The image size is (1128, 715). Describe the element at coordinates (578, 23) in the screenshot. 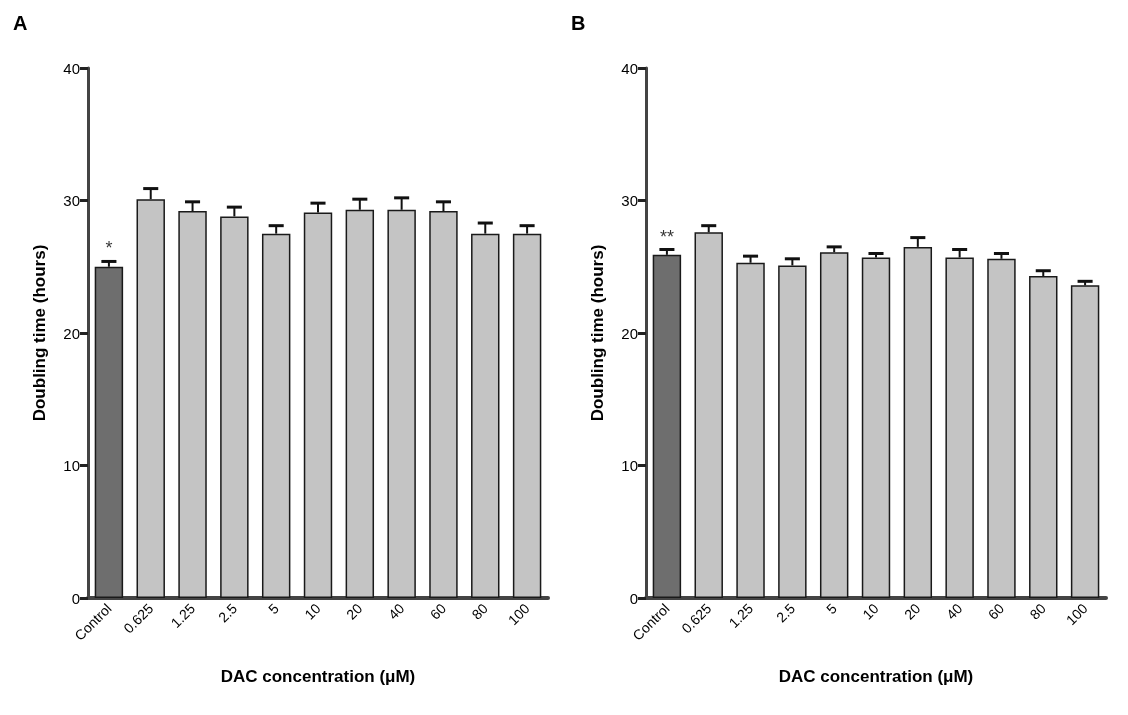

I see `chart-title: B` at that location.